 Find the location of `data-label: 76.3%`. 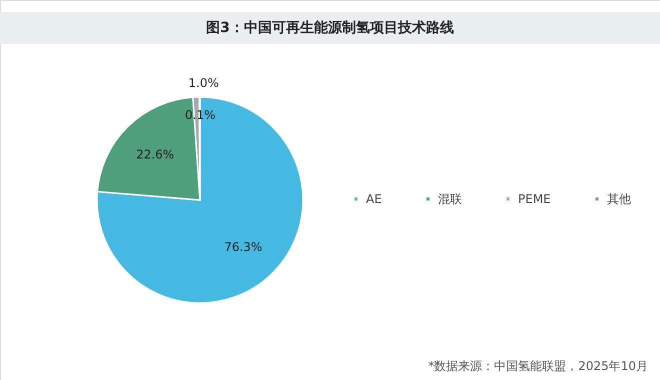

data-label: 76.3% is located at coordinates (243, 247).